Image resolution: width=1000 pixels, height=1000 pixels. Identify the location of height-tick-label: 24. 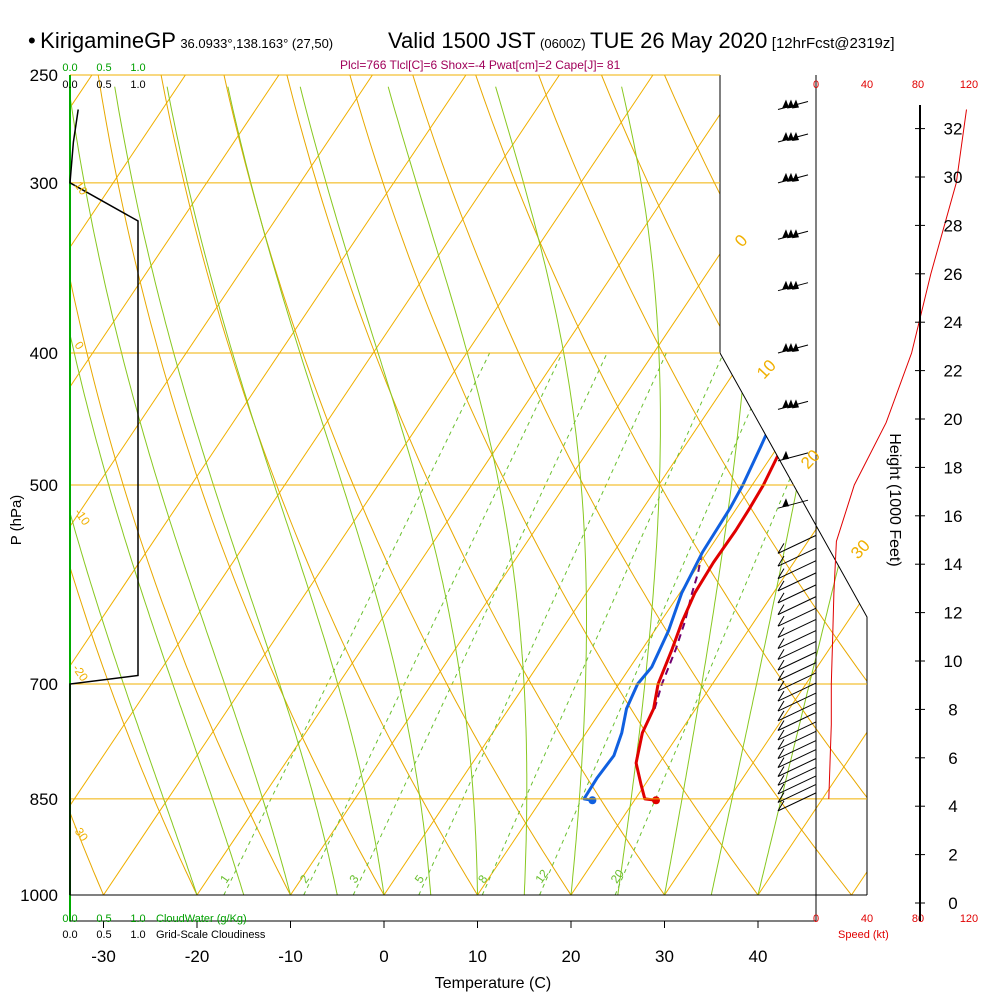
(953, 322).